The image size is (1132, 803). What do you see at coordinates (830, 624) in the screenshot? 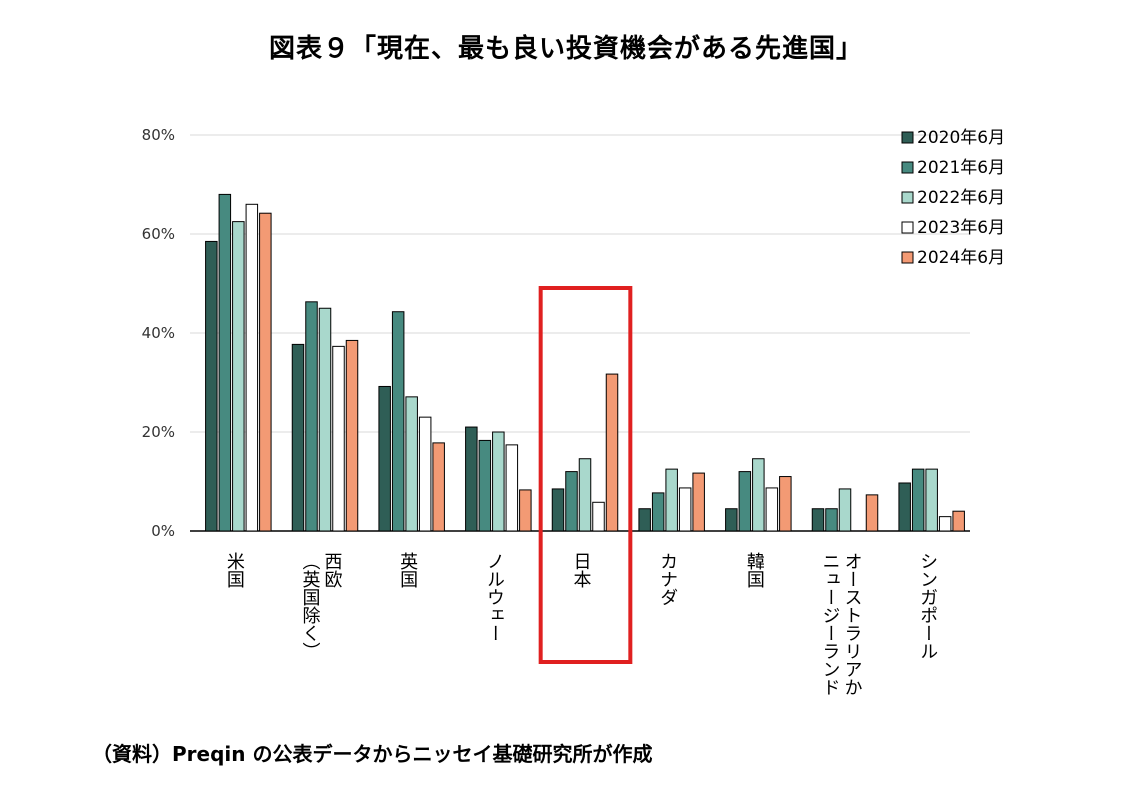
I see `x-tick-label: ニュージーランド` at bounding box center [830, 624].